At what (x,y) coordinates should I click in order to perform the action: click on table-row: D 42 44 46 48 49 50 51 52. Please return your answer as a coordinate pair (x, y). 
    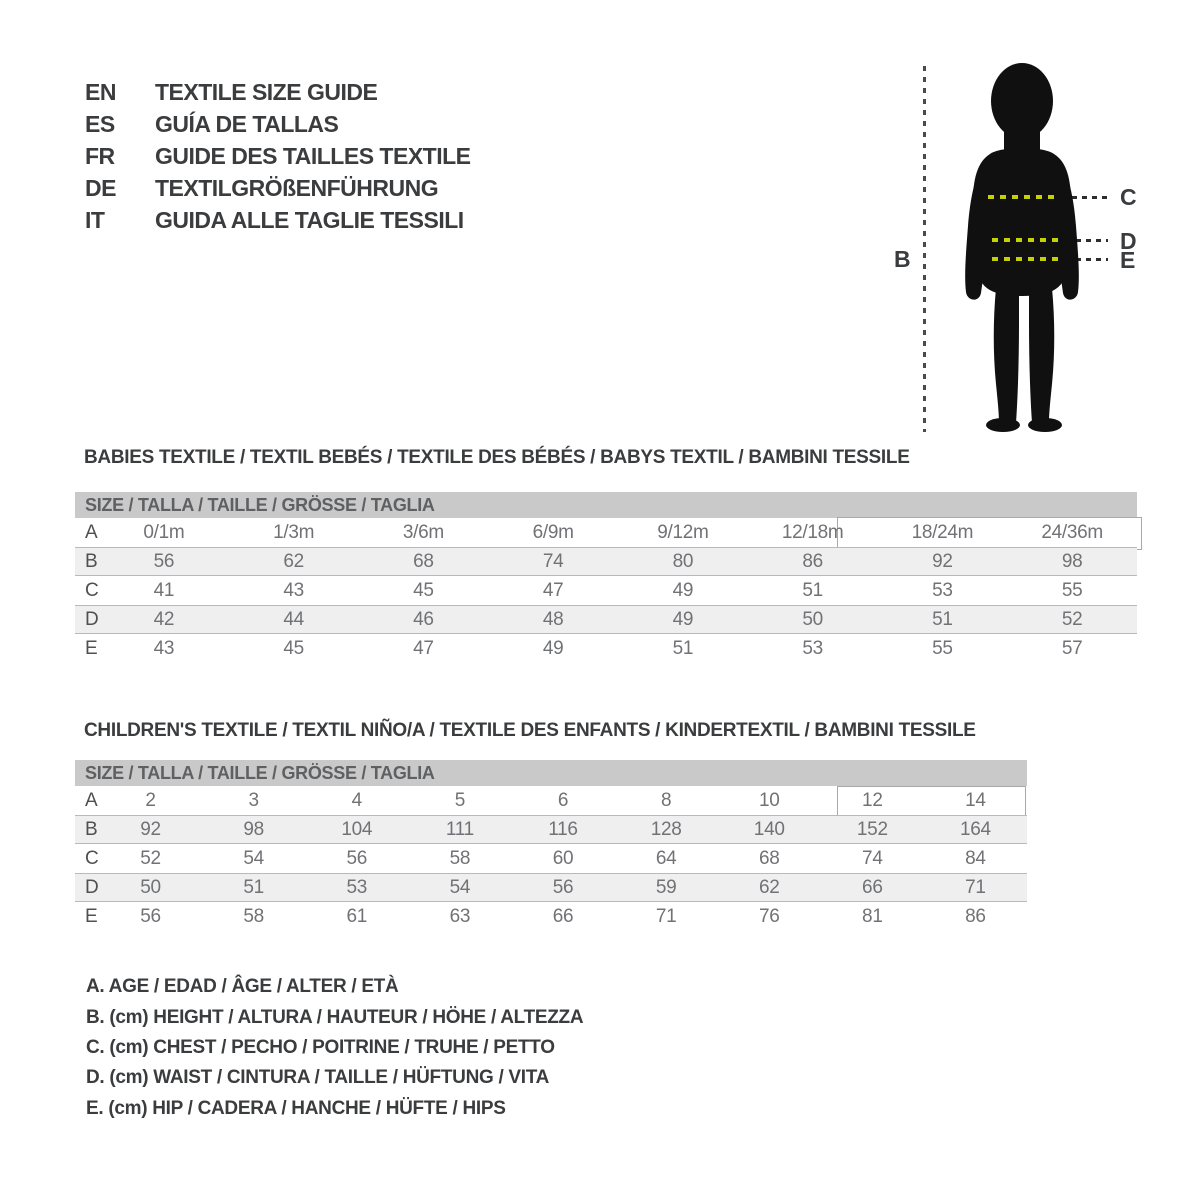
    Looking at the image, I should click on (606, 619).